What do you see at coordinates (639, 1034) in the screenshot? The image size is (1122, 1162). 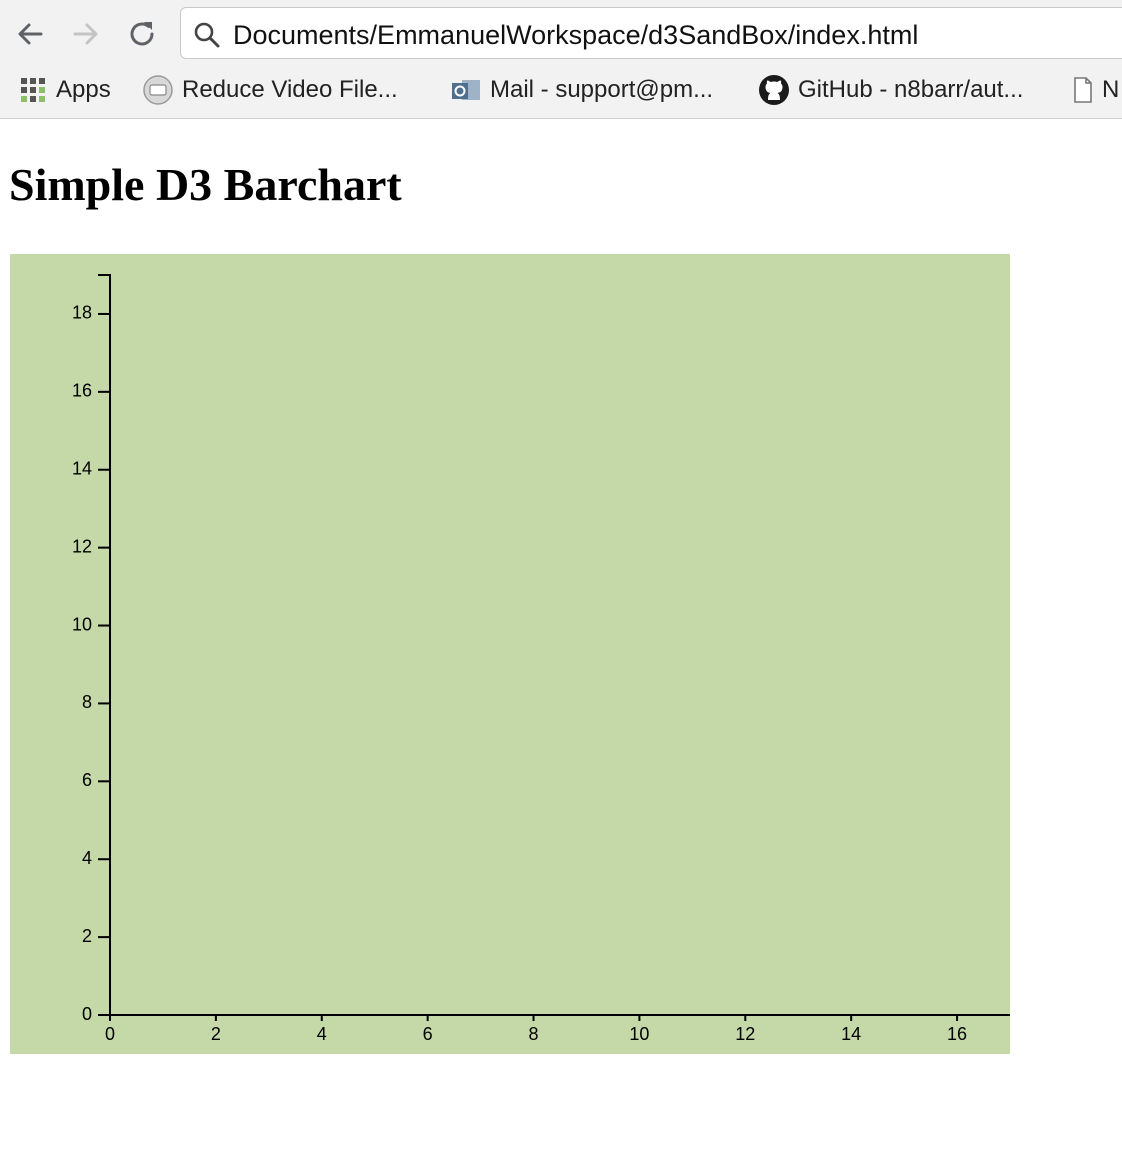 I see `x-tick-label: 10` at bounding box center [639, 1034].